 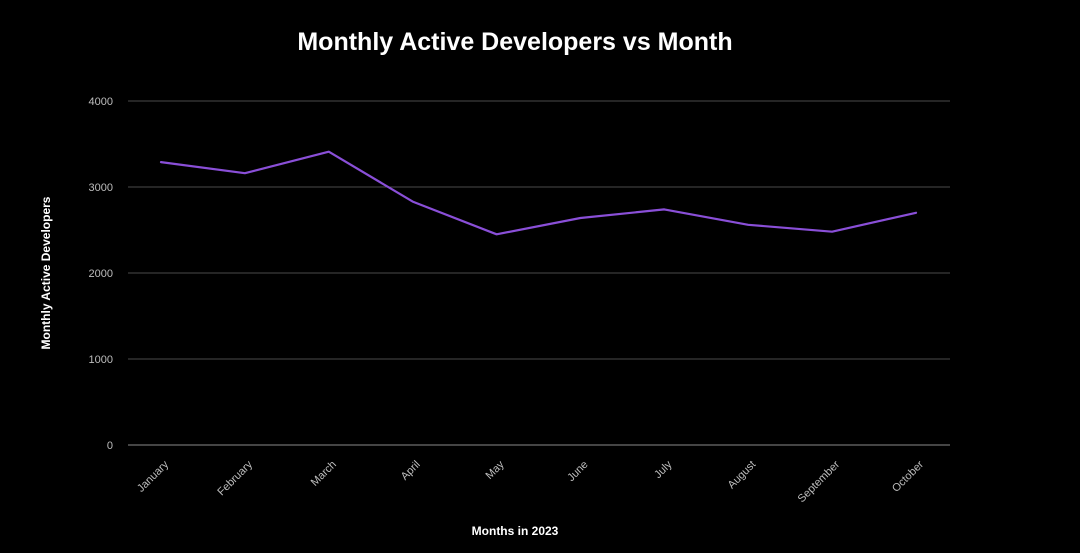 I want to click on y-tick-label: 3000, so click(x=101, y=188).